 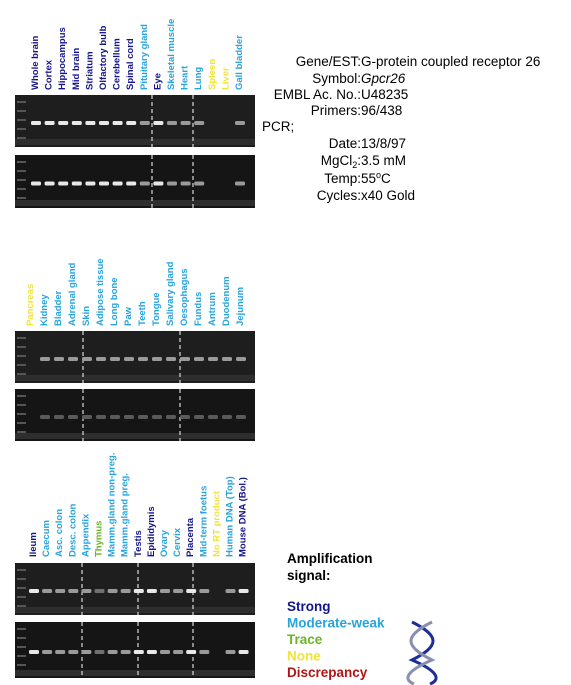 I want to click on info-value: G-protein coupled receptor 26, so click(x=450, y=61).